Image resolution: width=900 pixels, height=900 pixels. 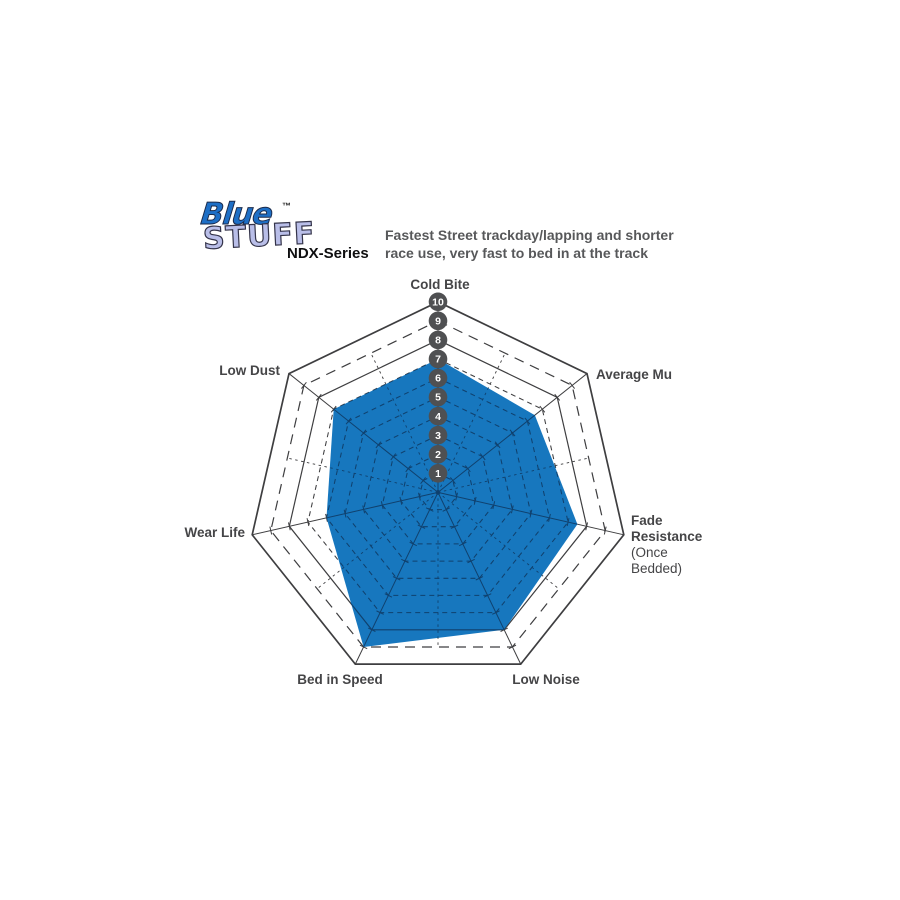 I want to click on scale-tick-label: 10, so click(x=438, y=302).